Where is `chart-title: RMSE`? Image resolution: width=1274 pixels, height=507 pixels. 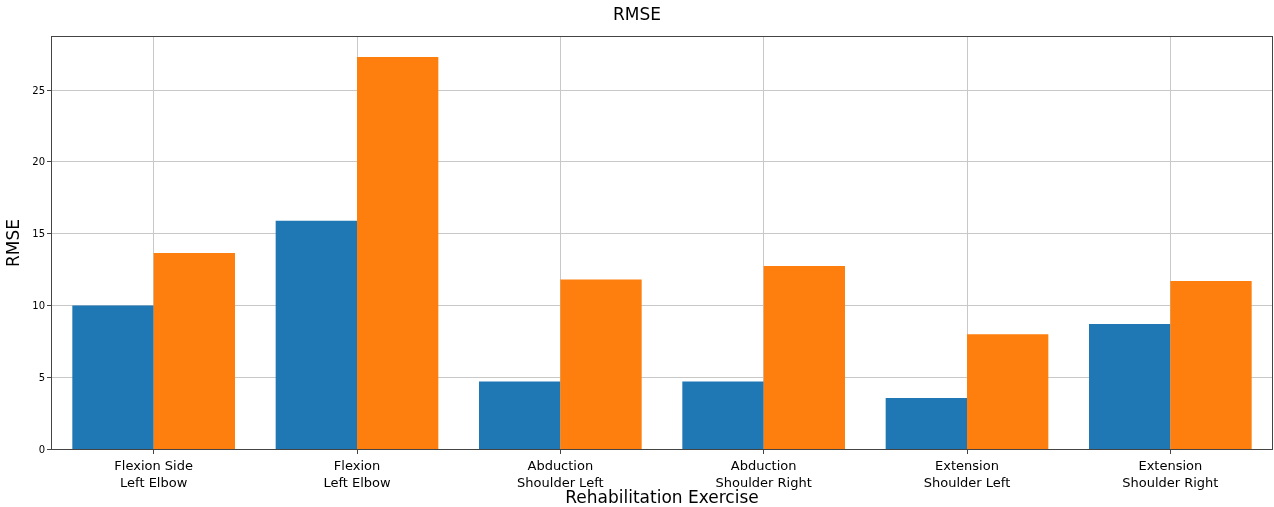 chart-title: RMSE is located at coordinates (637, 13).